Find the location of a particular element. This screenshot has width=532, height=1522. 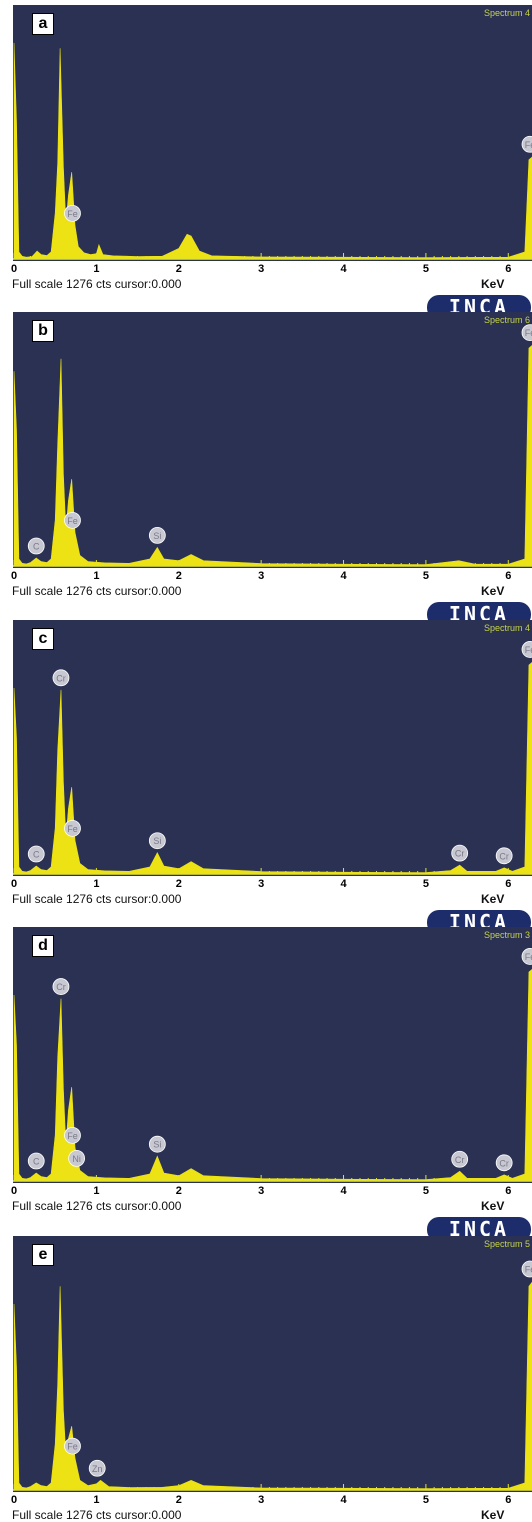

spectrum-plot: C Cr Fe Ni Si Cr Cr Fe is located at coordinates (272, 1065).